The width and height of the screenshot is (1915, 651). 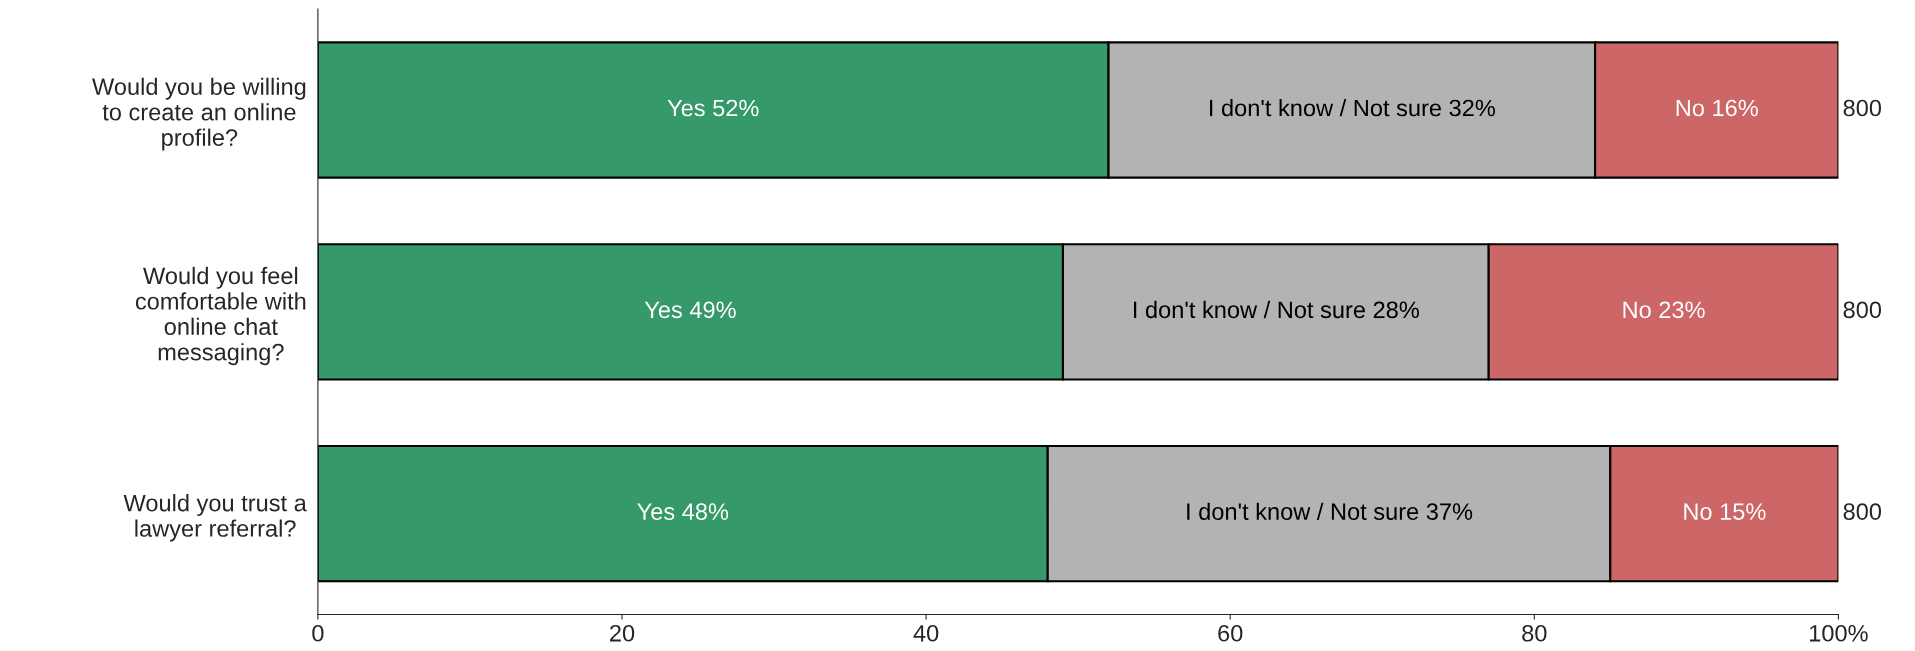 I want to click on y-tick-label: Would you feel comfortable with online chat messaging?, so click(x=220, y=316).